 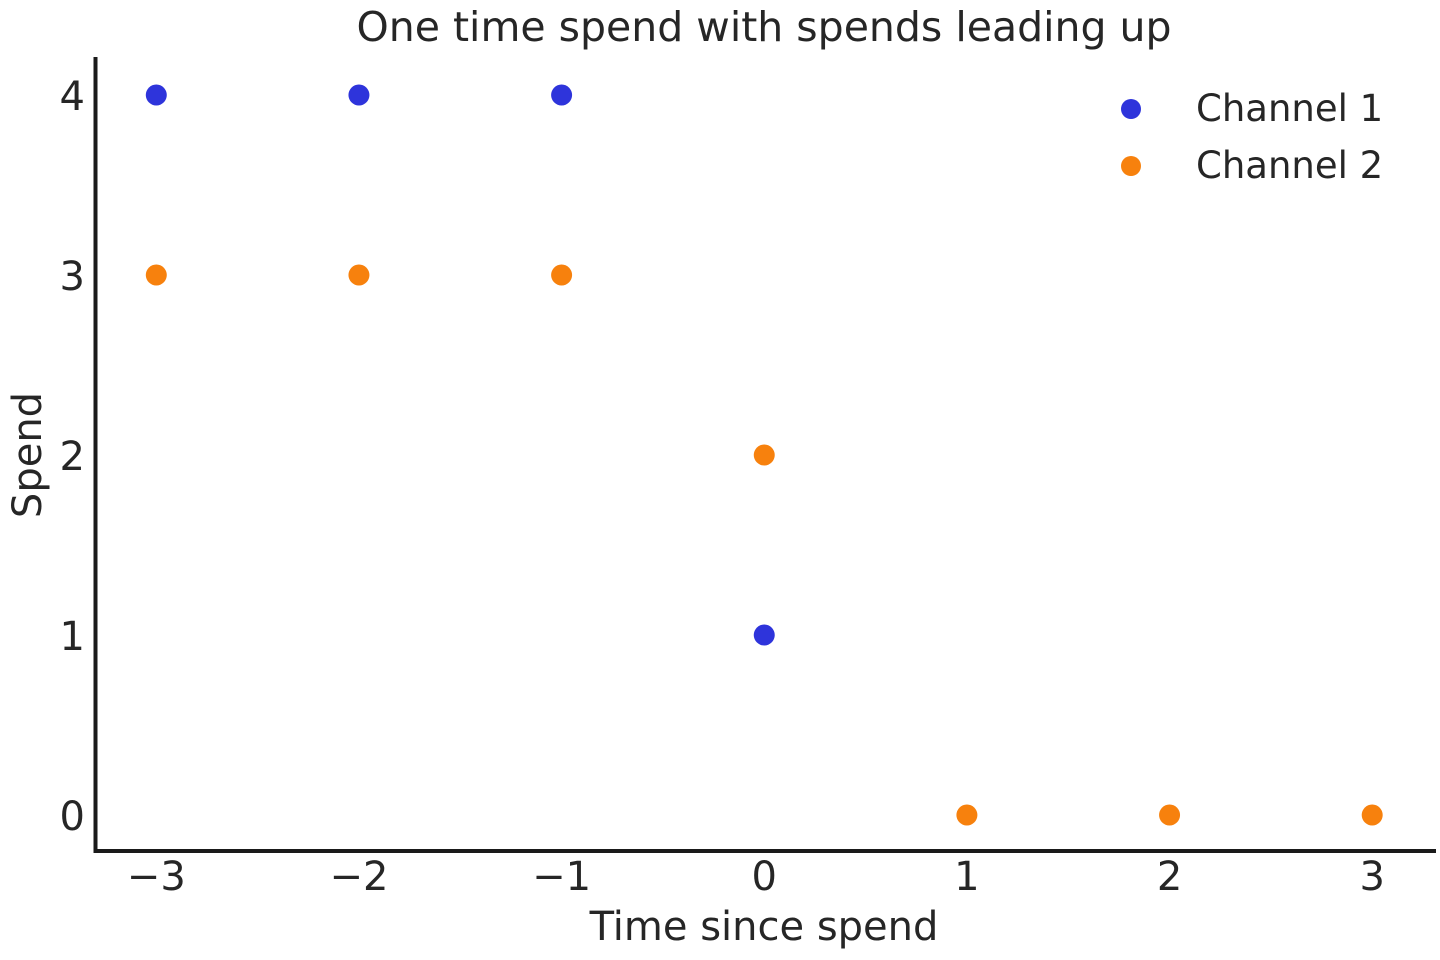 What do you see at coordinates (1371, 877) in the screenshot?
I see `x-tick-label: 3` at bounding box center [1371, 877].